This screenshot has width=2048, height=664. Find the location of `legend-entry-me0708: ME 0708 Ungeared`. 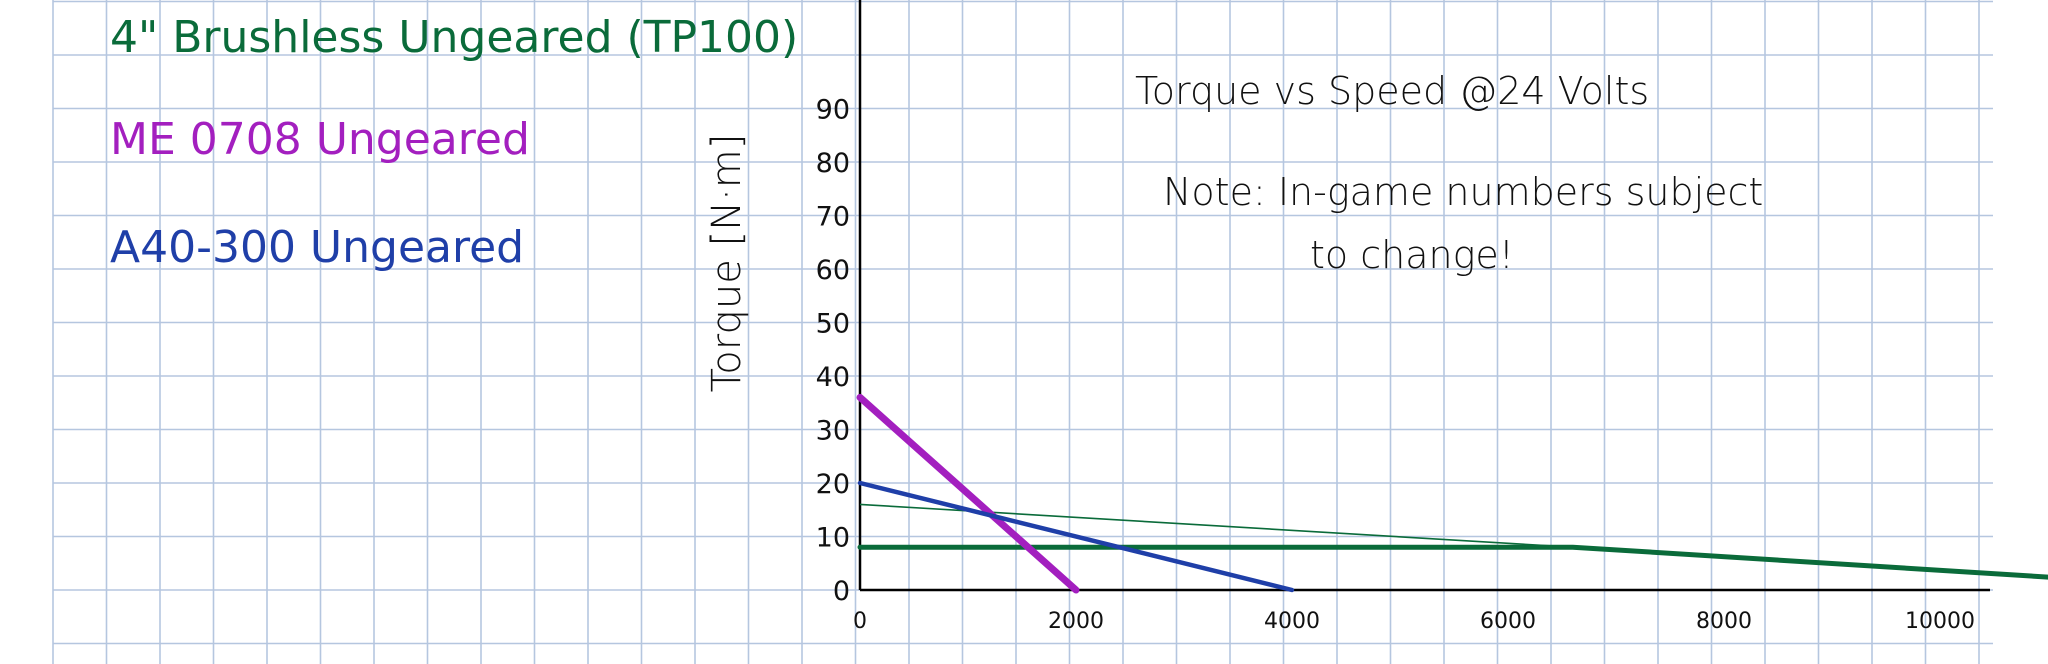

legend-entry-me0708: ME 0708 Ungeared is located at coordinates (320, 139).